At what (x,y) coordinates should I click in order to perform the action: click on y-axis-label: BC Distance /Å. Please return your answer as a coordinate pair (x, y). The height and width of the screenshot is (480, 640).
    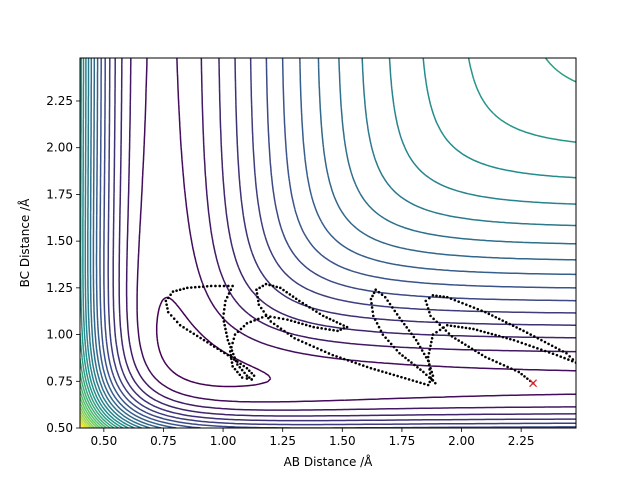
    Looking at the image, I should click on (24, 243).